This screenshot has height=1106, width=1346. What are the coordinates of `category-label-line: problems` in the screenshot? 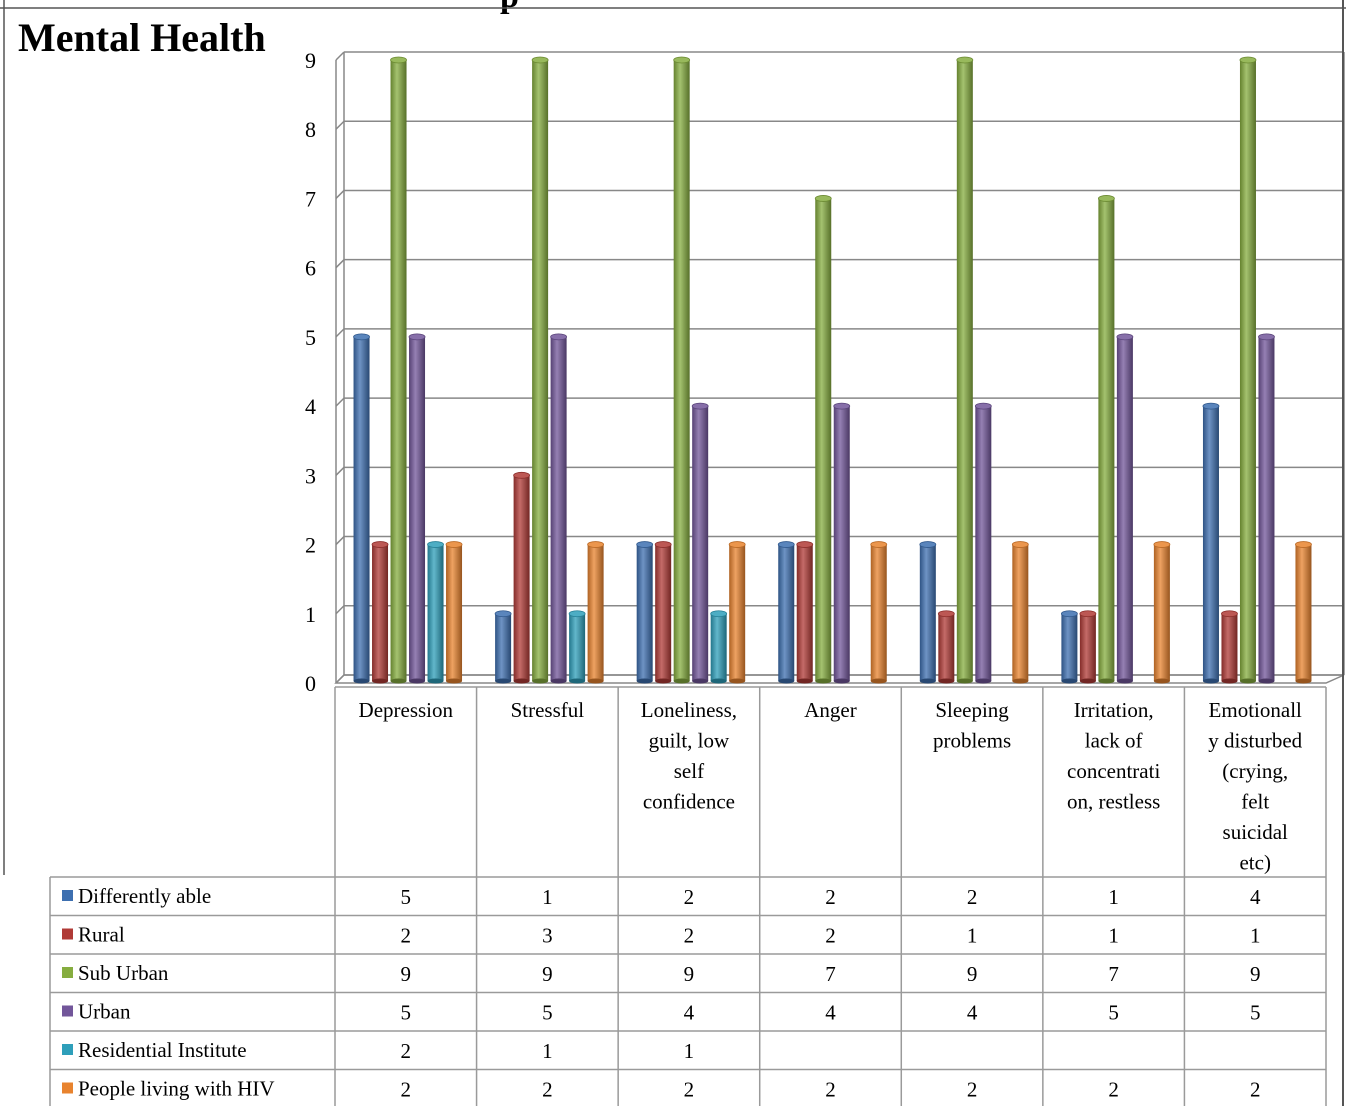 It's located at (972, 741).